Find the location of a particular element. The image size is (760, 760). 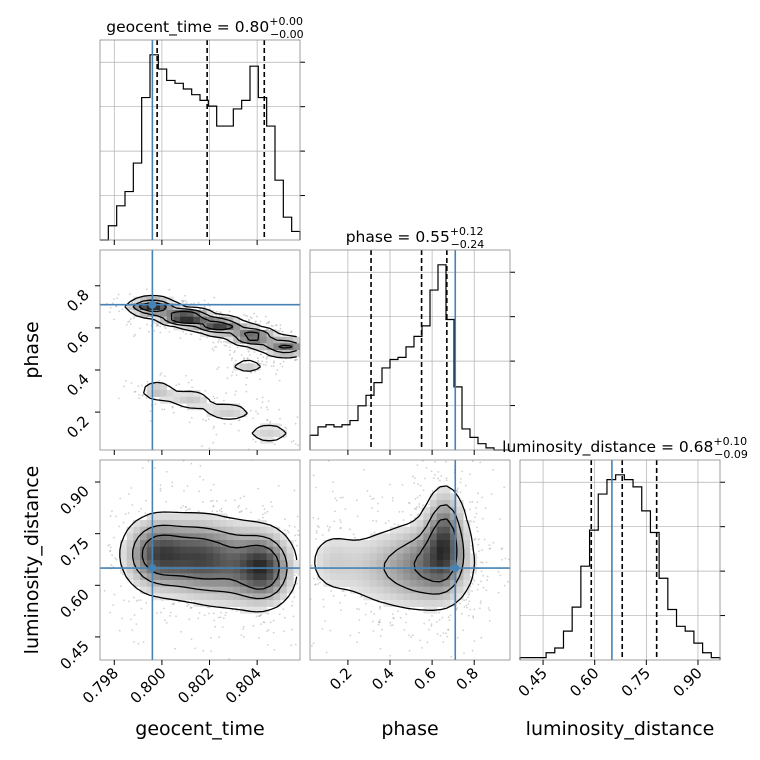

y-tick-label-luminosity-distance: 0.45 is located at coordinates (74, 655).